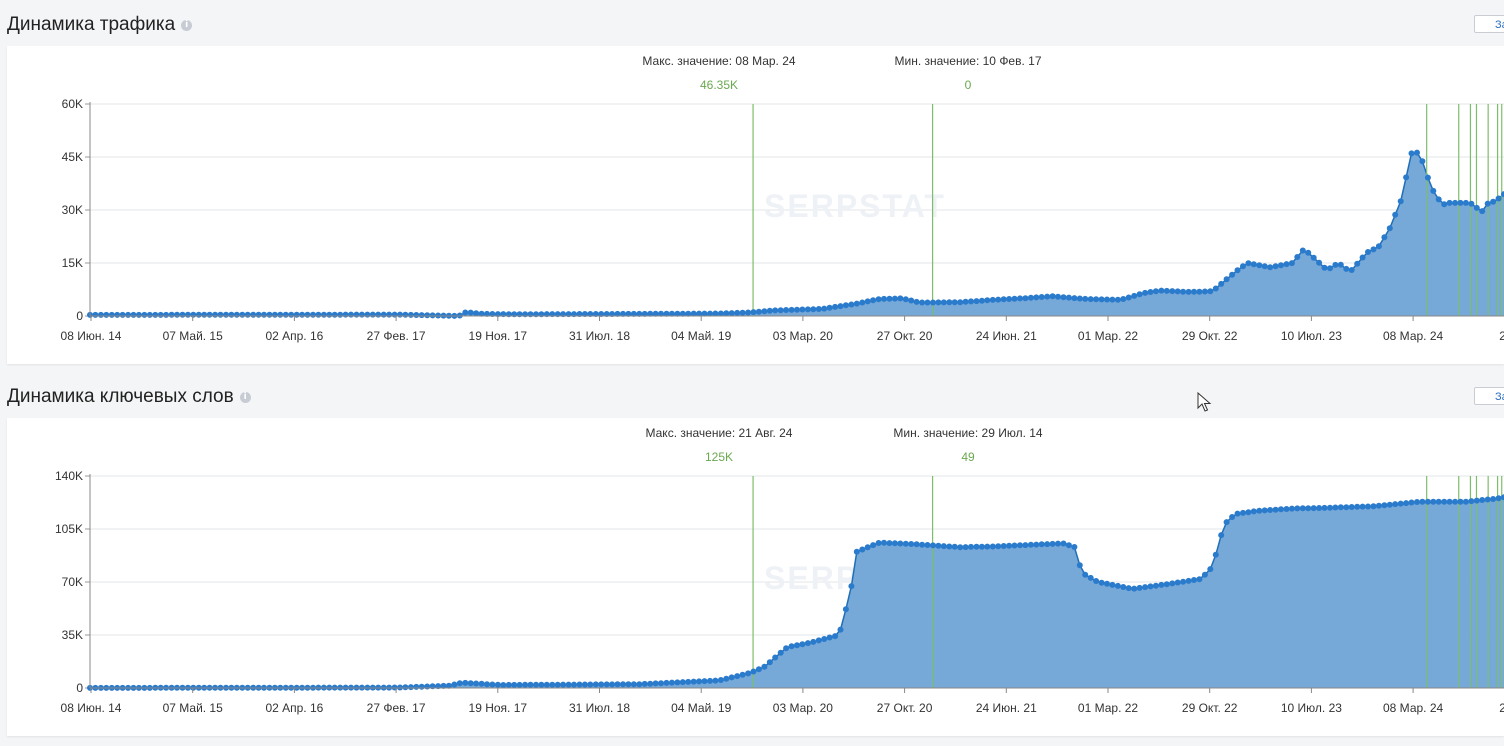  I want to click on x-tick-label: 01 Мар. 22, so click(1108, 708).